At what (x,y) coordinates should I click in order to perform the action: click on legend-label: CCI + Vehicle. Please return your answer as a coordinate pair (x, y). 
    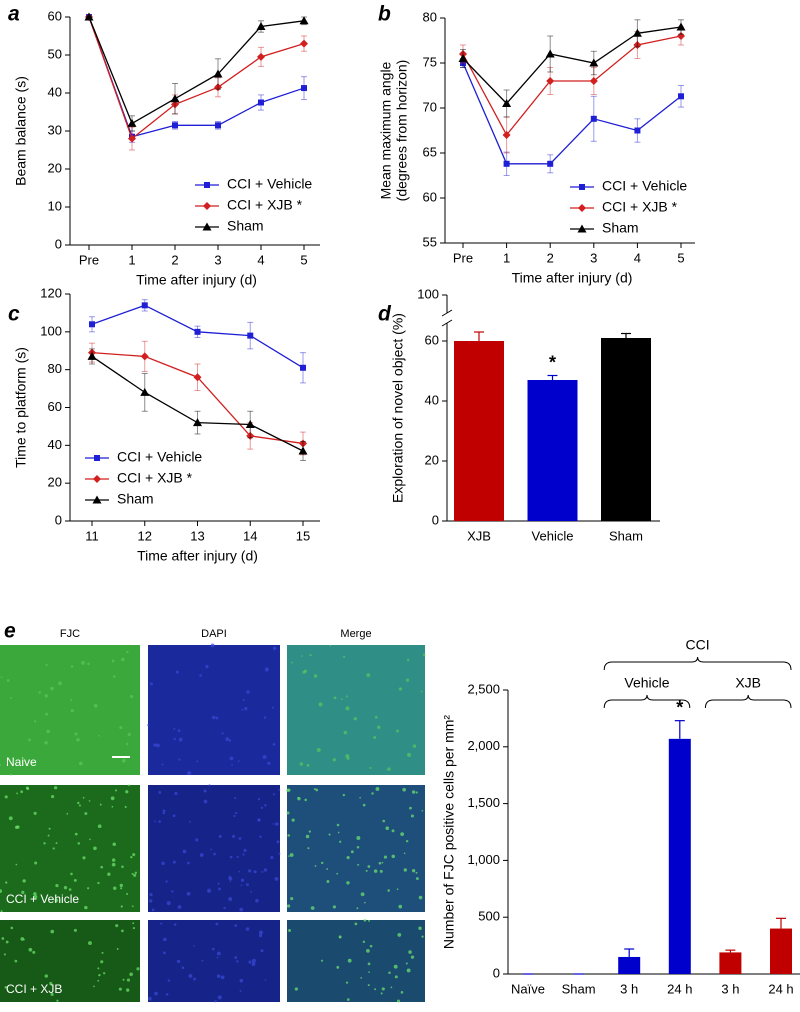
    Looking at the image, I should click on (159, 457).